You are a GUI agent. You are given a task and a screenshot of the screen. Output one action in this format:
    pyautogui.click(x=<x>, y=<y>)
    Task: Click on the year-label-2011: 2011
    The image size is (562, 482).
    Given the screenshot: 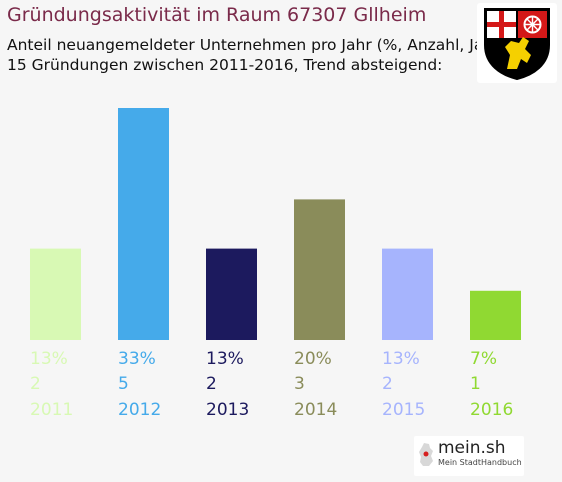 What is the action you would take?
    pyautogui.click(x=51, y=410)
    